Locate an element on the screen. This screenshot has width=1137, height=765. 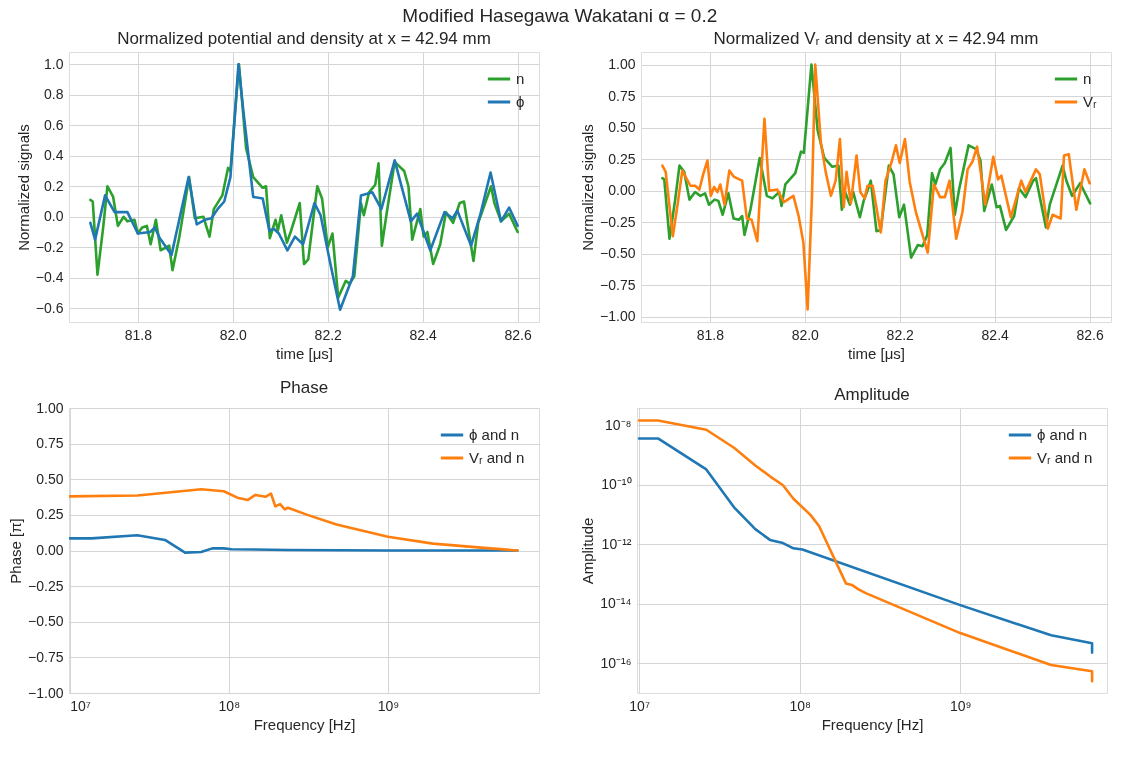
chart-title: Normalized potential and density at x = 42.94 mm is located at coordinates (304, 38).